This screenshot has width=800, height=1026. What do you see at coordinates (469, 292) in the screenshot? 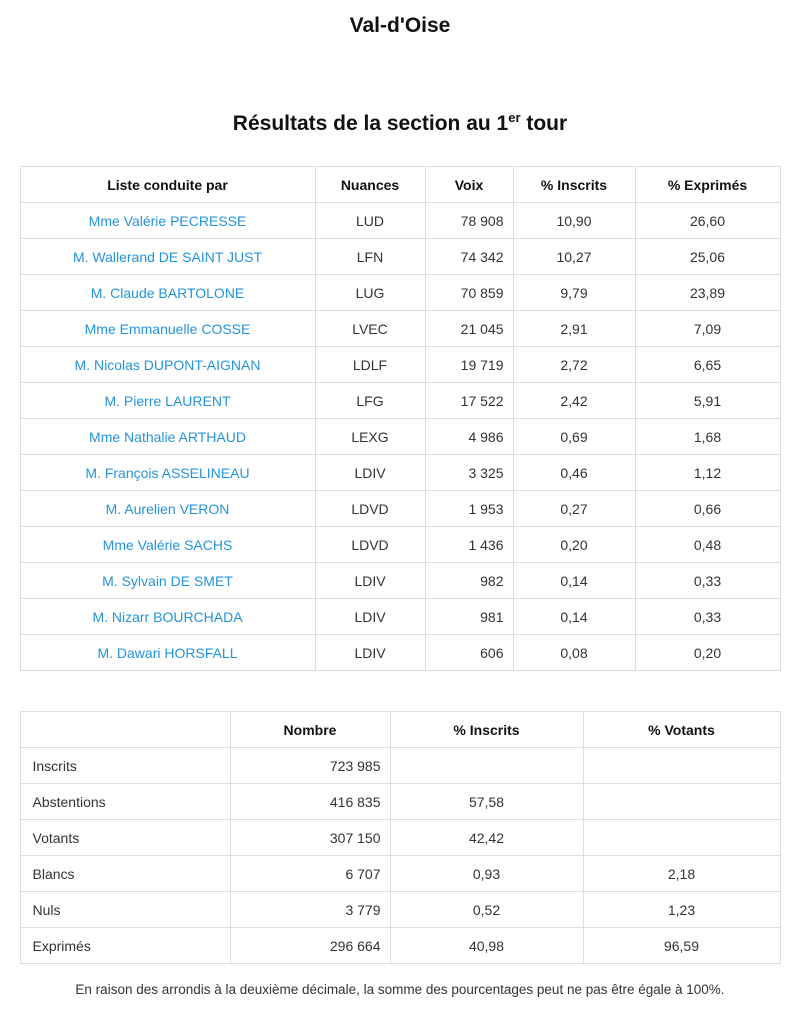
I see `voix-cell: 70 859` at bounding box center [469, 292].